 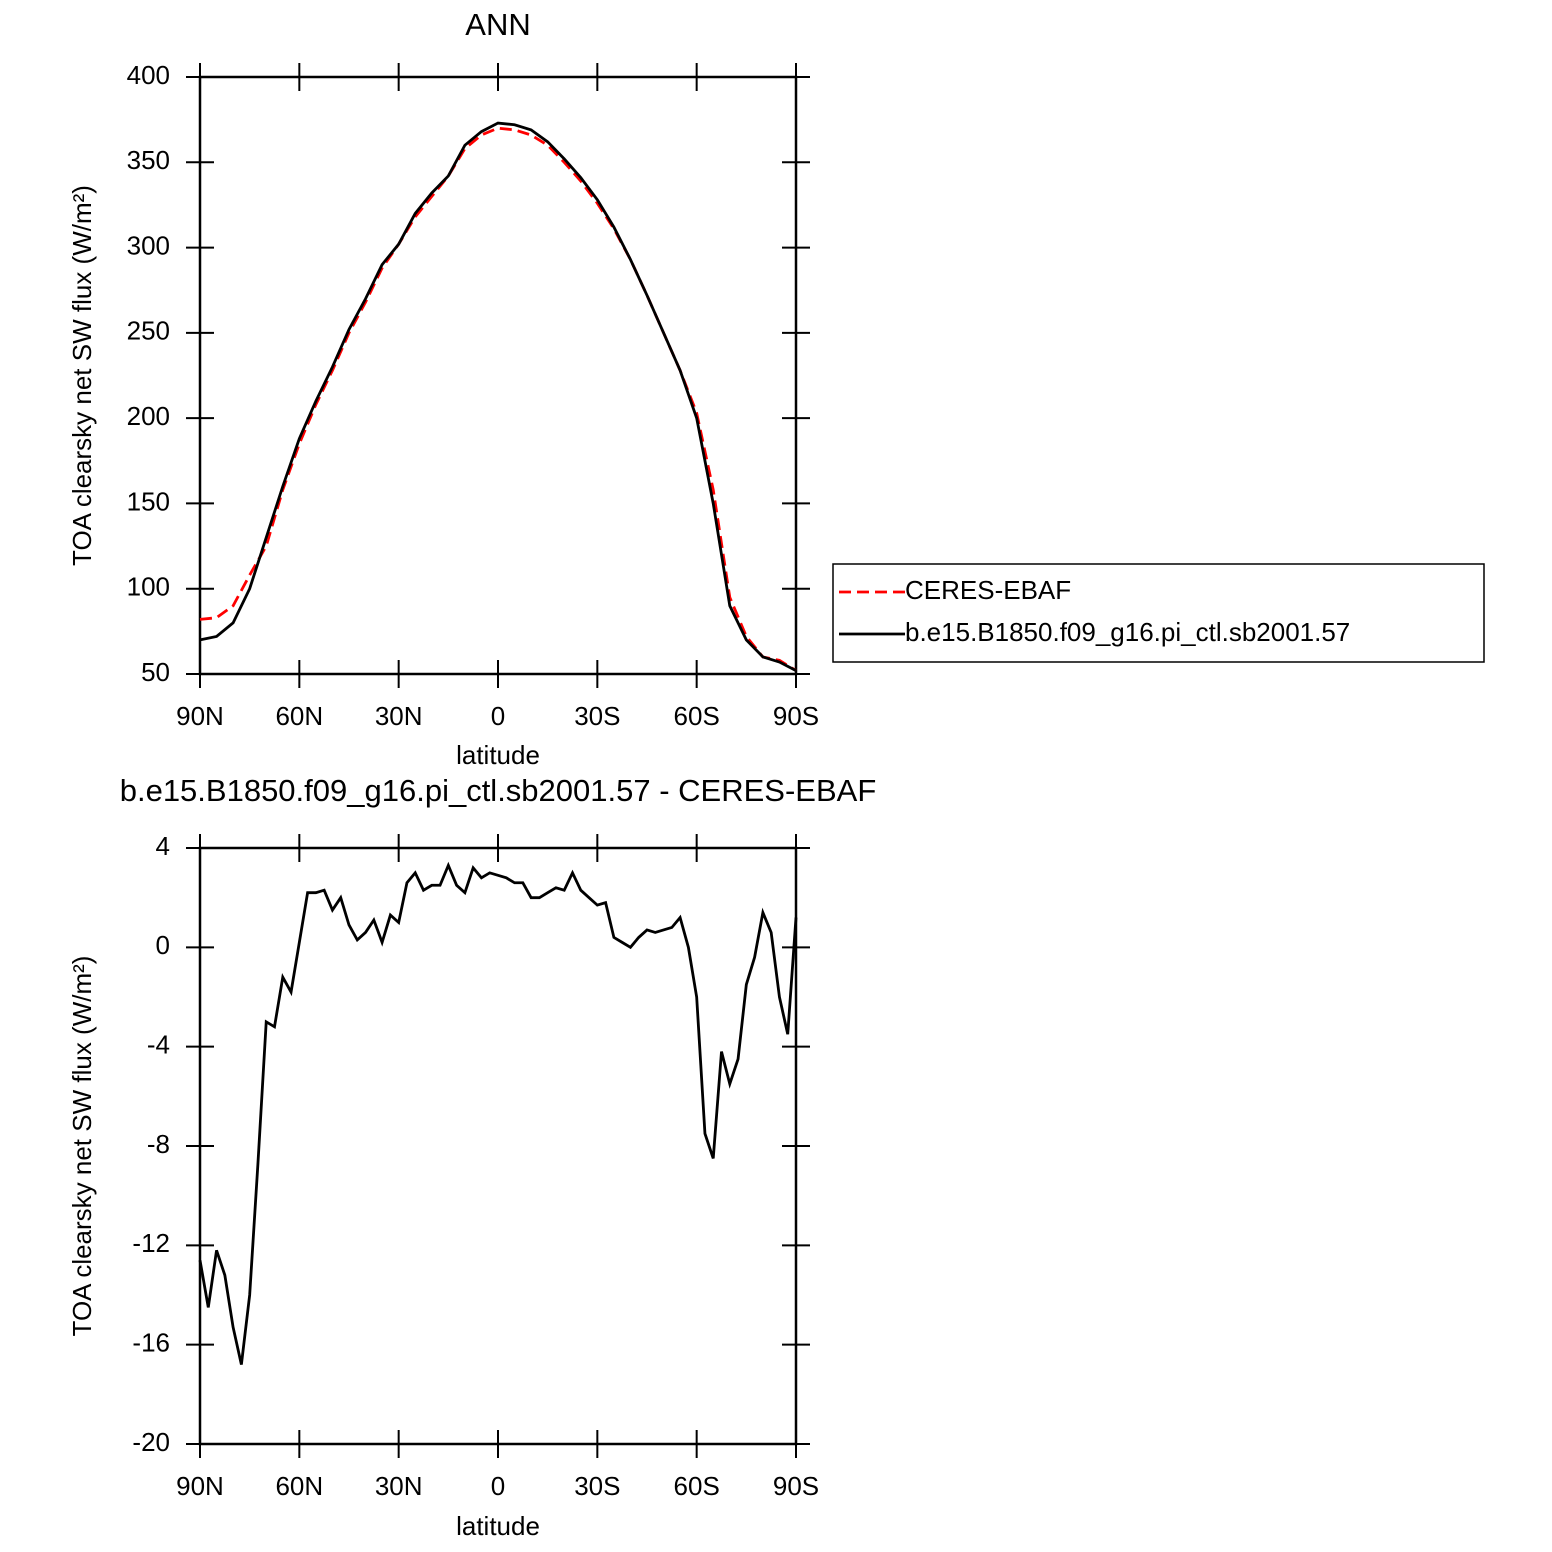 What do you see at coordinates (1127, 632) in the screenshot?
I see `legend-label: b.e15.B1850.f09_g16.pi_ctl.sb2001.57` at bounding box center [1127, 632].